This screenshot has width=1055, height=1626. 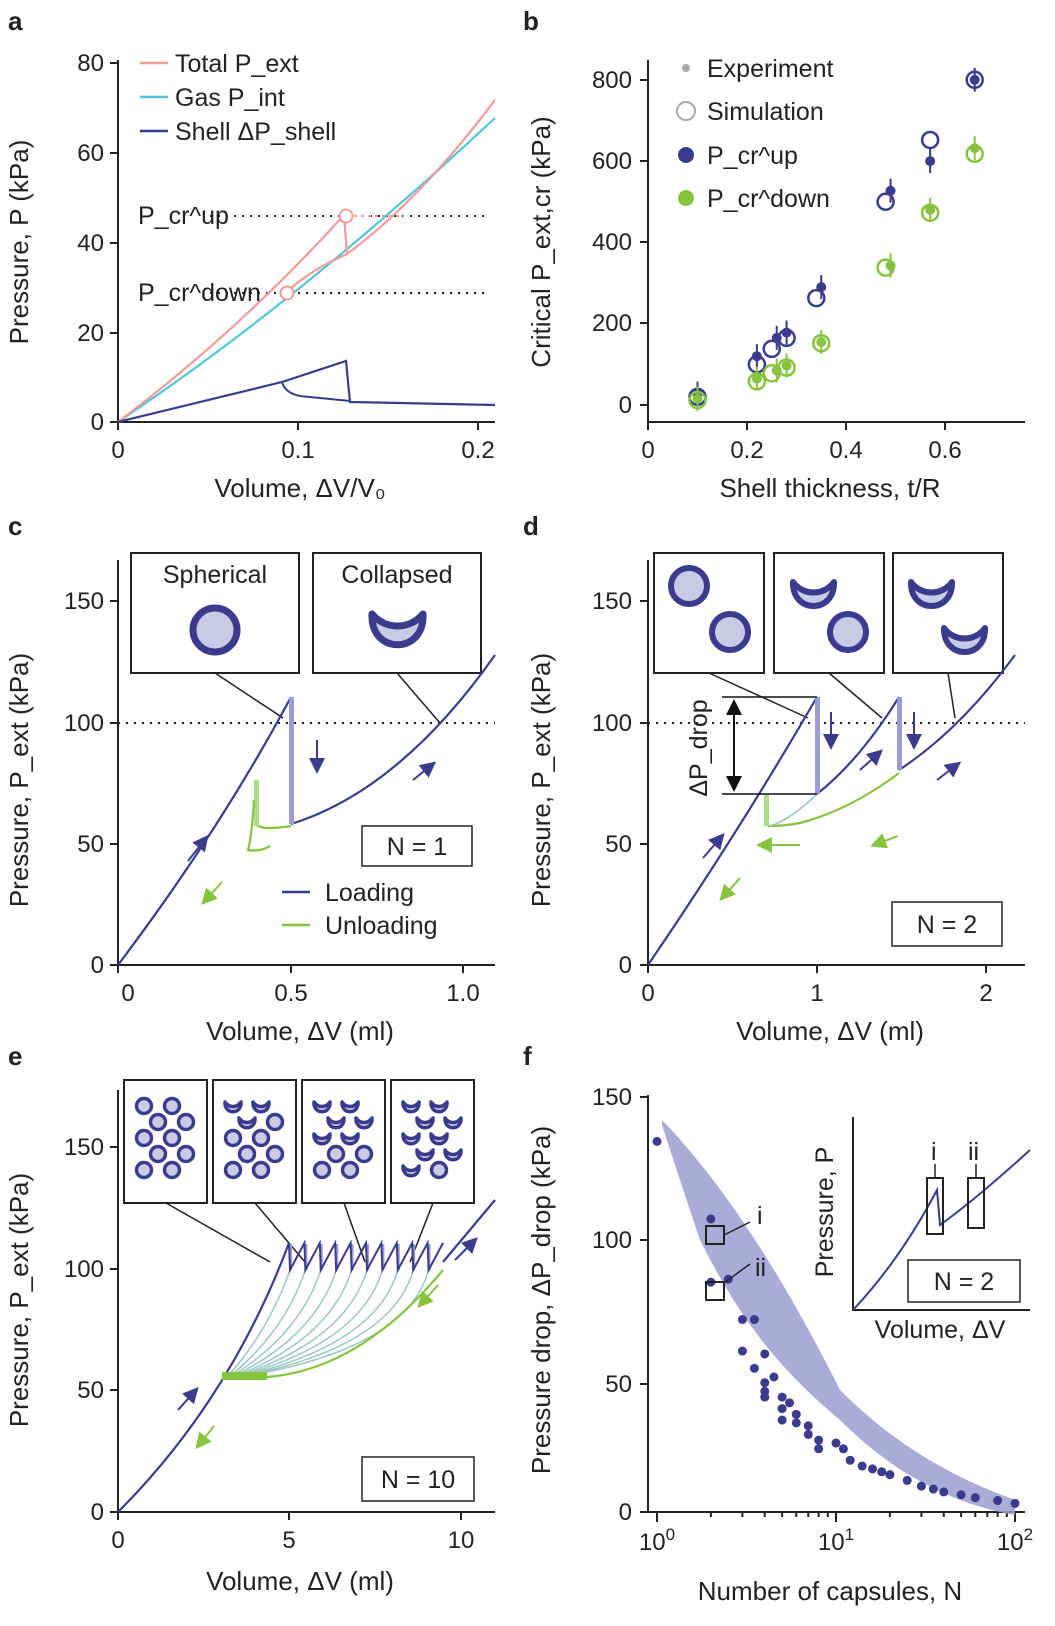 I want to click on f-ylabel: Pressure drop, ΔP_drop (kPa), so click(x=541, y=1300).